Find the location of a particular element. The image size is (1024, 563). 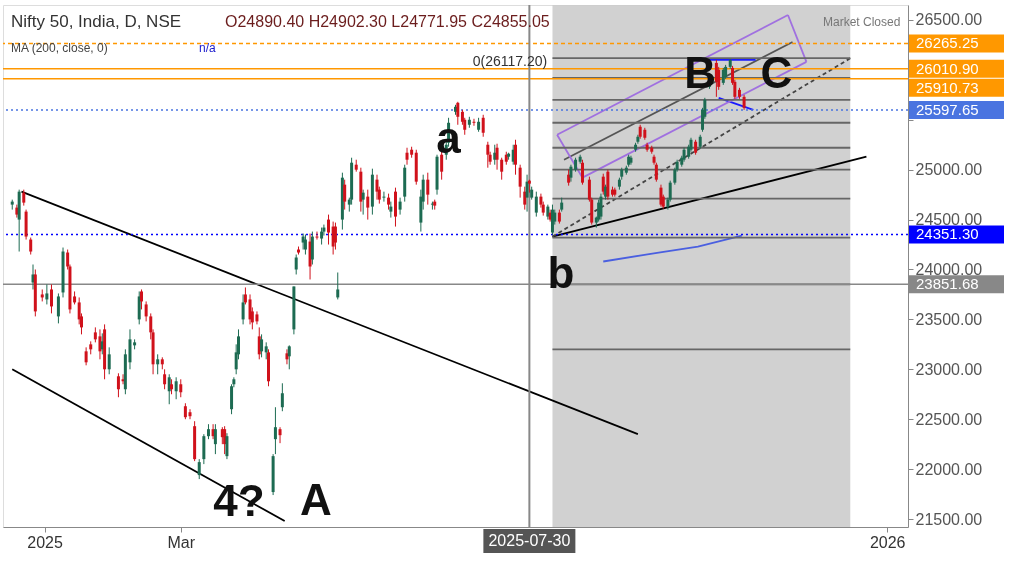

annotation: b is located at coordinates (561, 272).